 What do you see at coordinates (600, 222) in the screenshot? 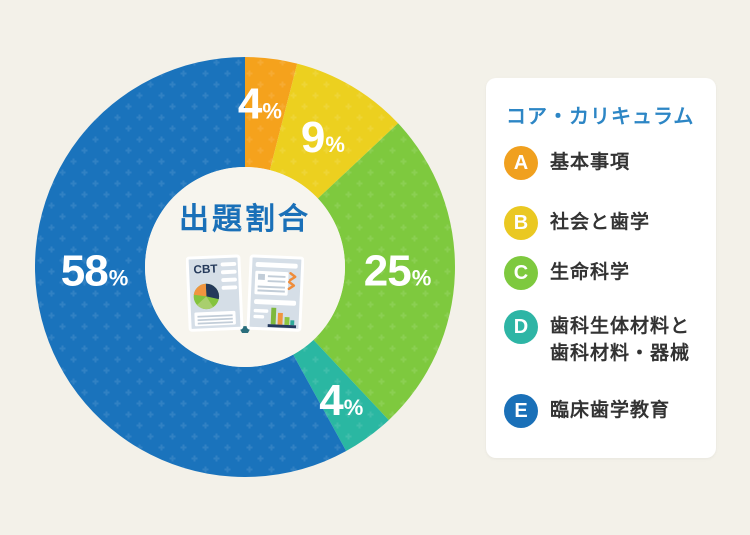
I see `legend-label-b: 社会と歯学` at bounding box center [600, 222].